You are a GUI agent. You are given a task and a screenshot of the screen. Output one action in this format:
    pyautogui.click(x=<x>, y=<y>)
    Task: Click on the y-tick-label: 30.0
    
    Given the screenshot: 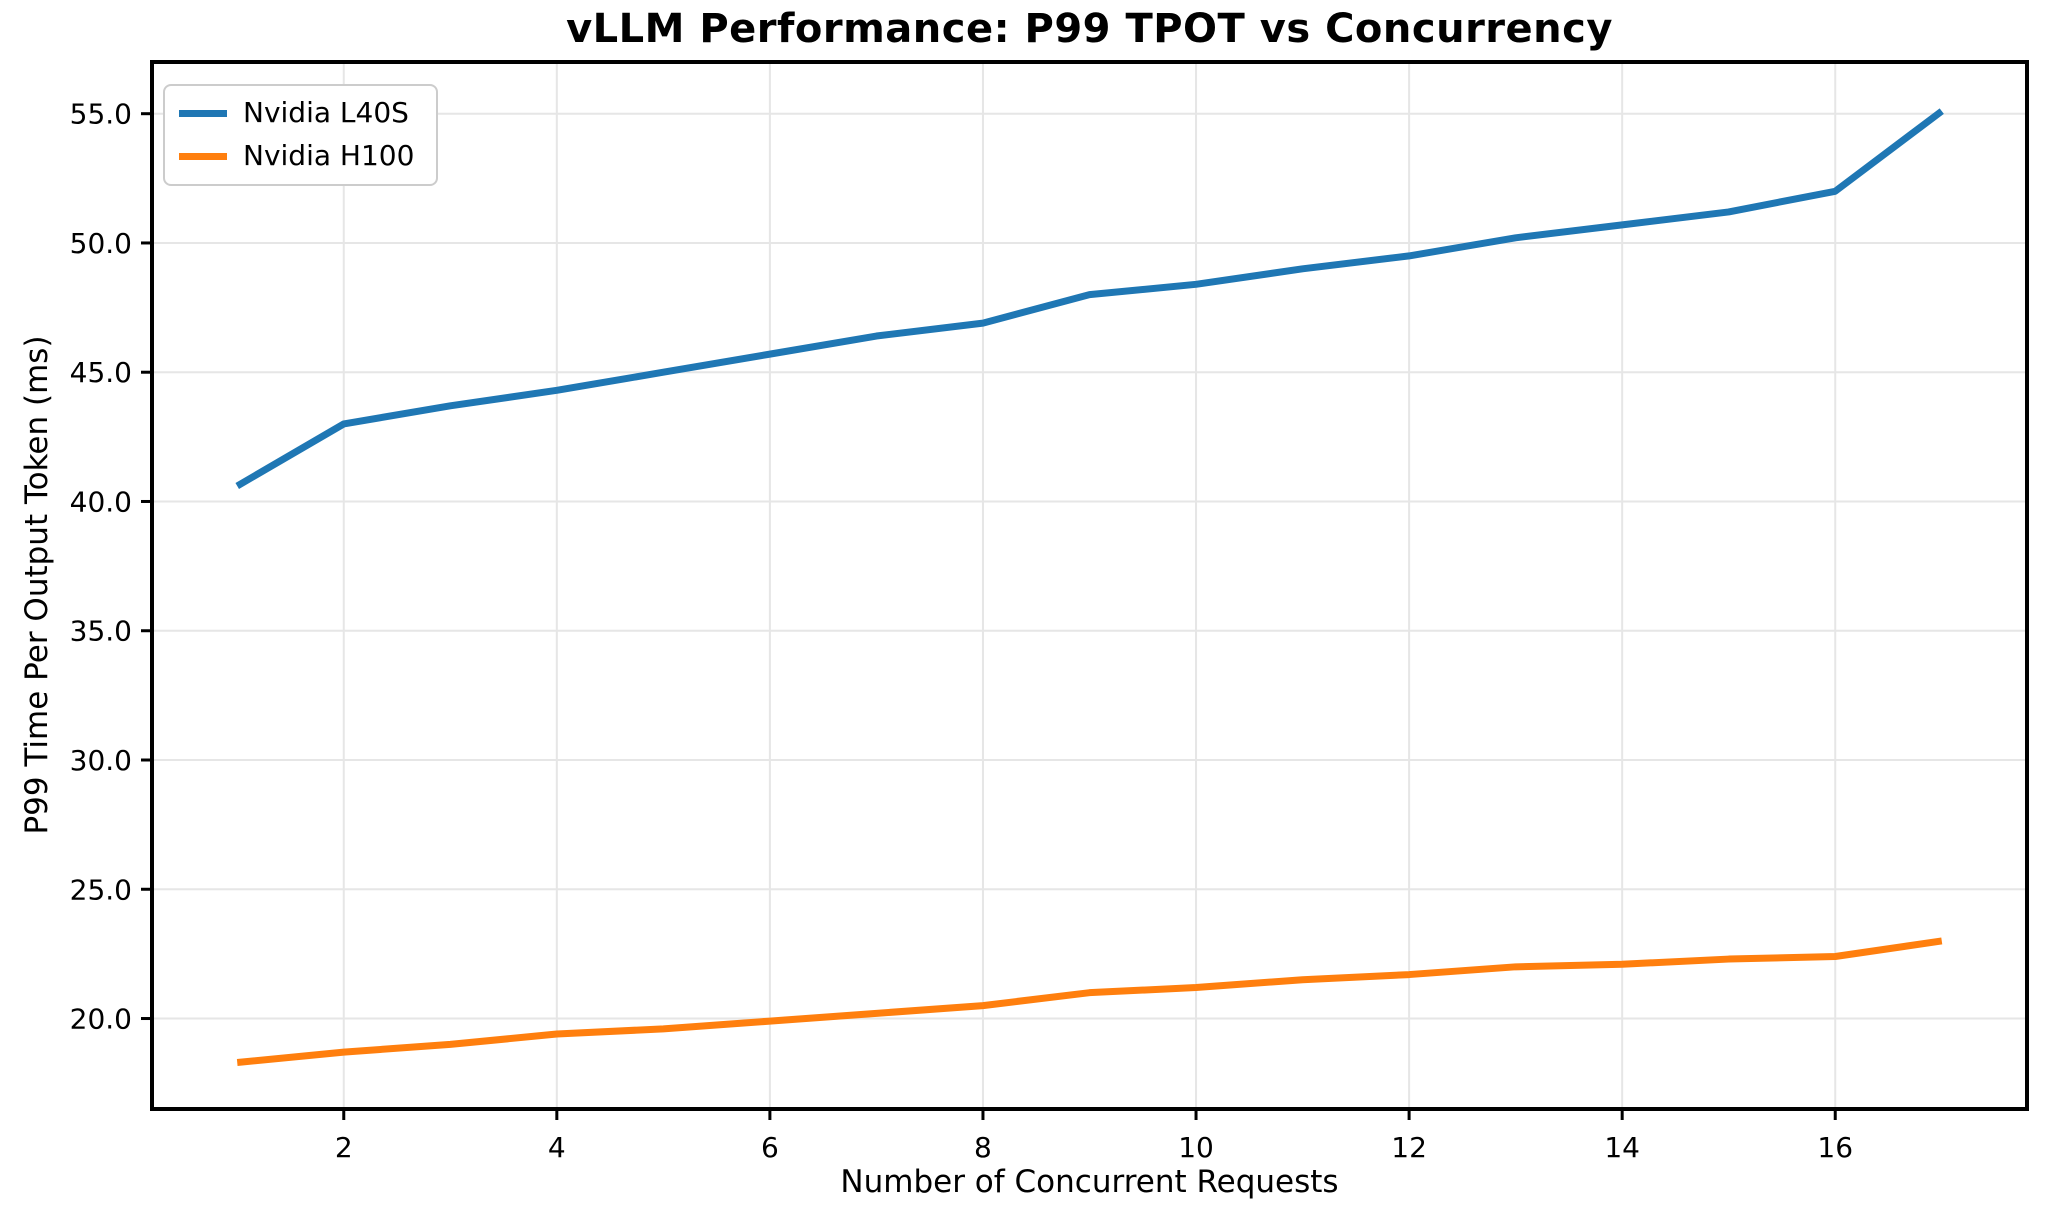 What is the action you would take?
    pyautogui.click(x=101, y=760)
    